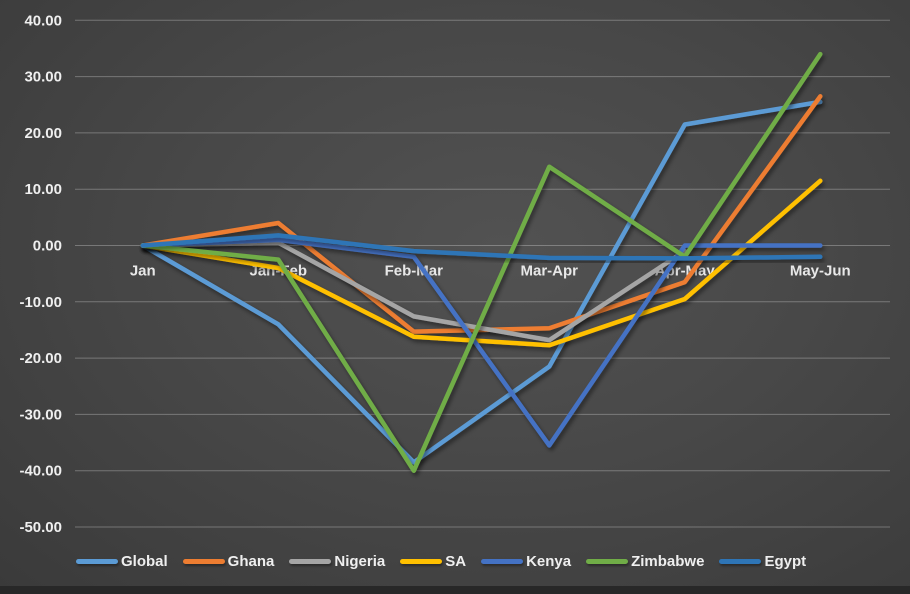  Describe the element at coordinates (43, 77) in the screenshot. I see `y-axis-tick-label: 30.00` at that location.